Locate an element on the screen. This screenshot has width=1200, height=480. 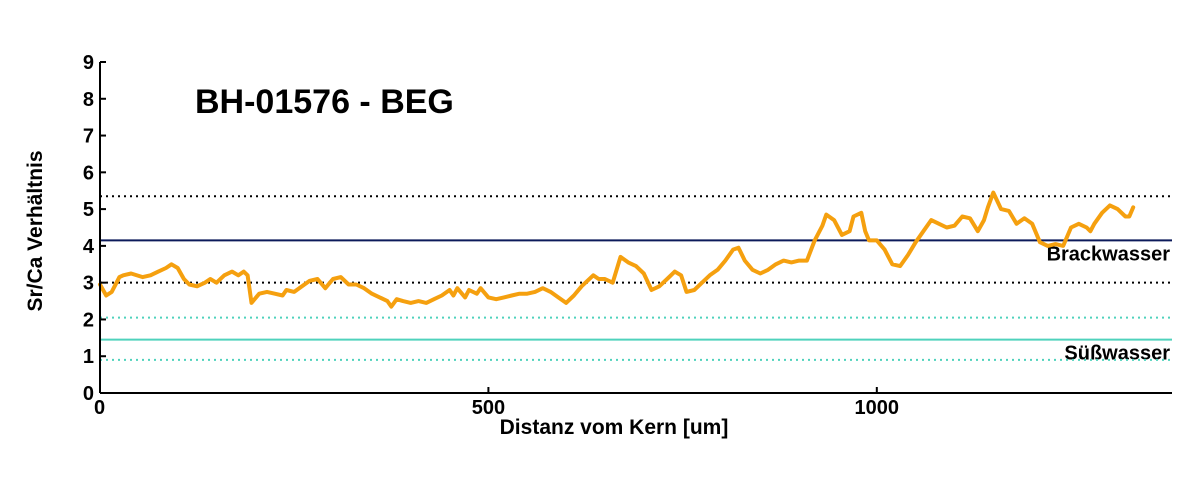
y-tick-label-5: 5 is located at coordinates (88, 210).